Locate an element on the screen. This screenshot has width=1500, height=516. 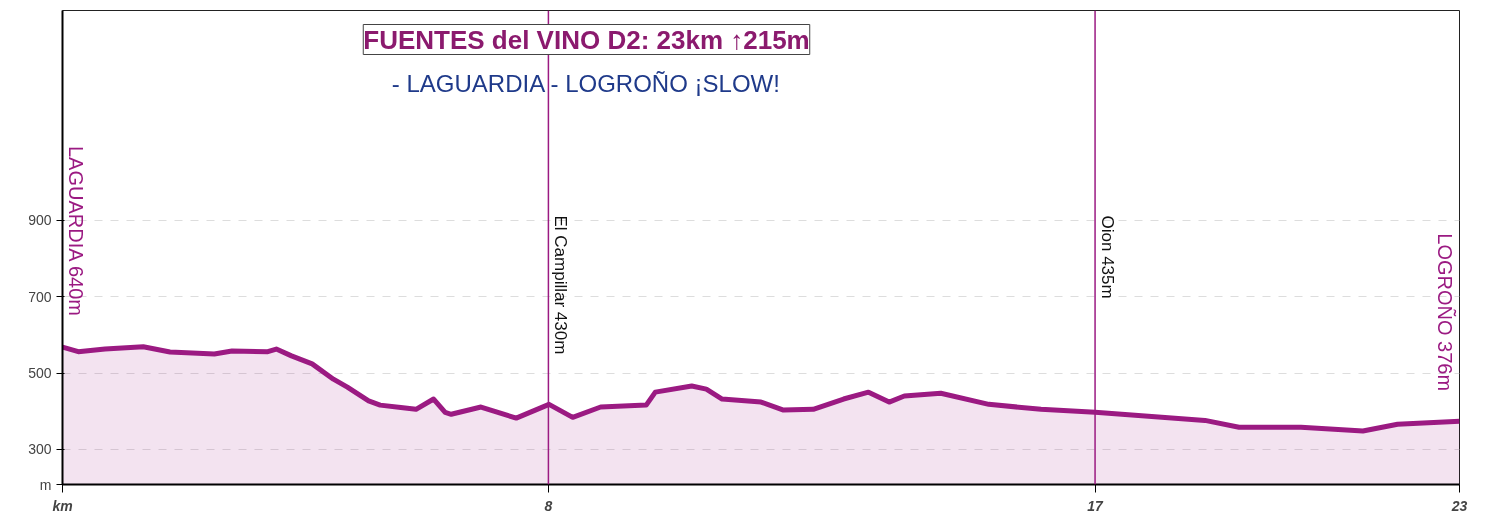
x-axis-title: km is located at coordinates (62, 505).